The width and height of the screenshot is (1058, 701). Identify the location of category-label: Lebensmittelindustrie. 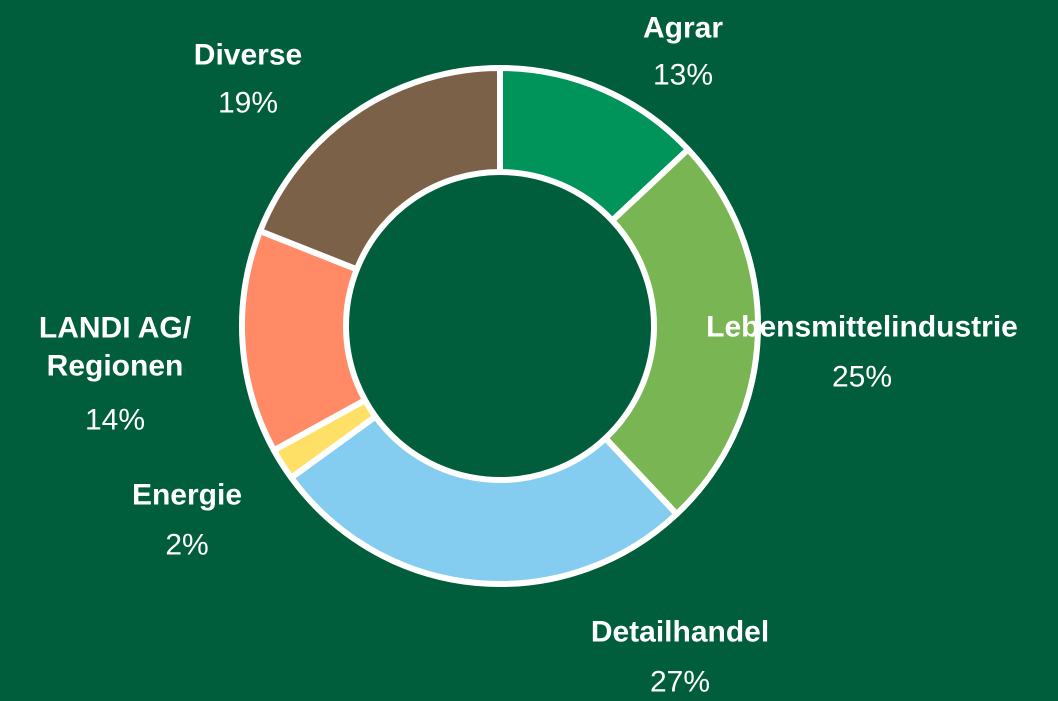
(862, 327).